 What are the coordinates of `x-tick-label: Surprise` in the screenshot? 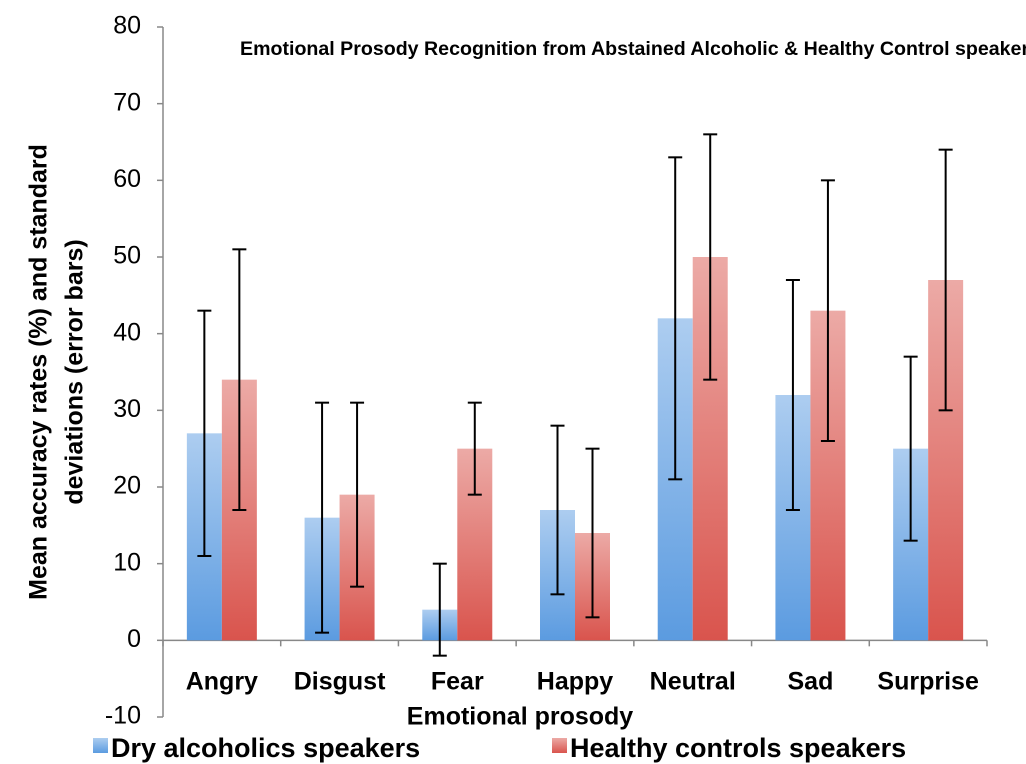 It's located at (928, 682).